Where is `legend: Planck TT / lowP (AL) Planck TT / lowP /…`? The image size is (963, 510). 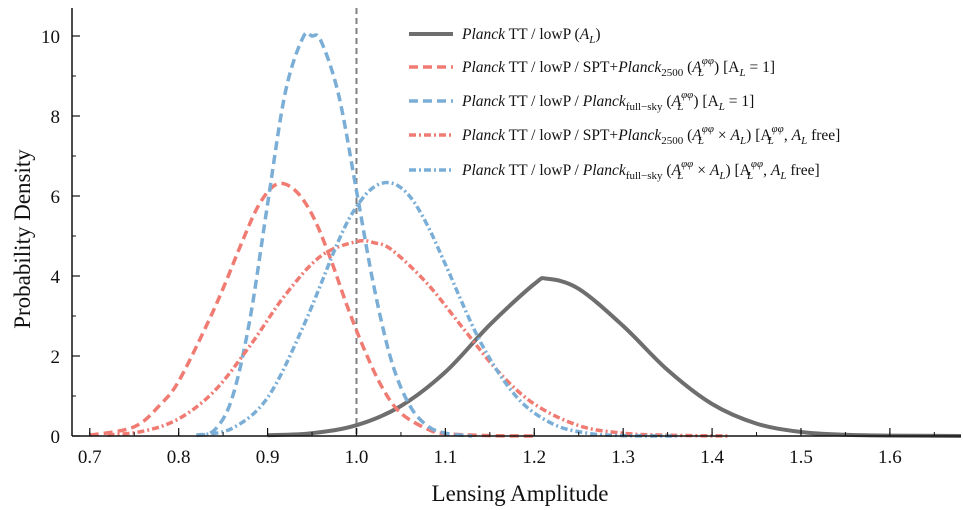
legend: Planck TT / lowP (AL) Planck TT / lowP /… is located at coordinates (624, 104).